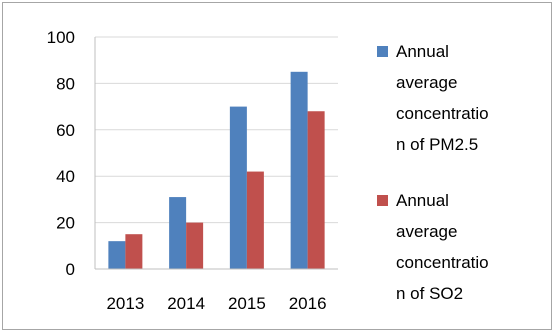 This screenshot has width=556, height=334. Describe the element at coordinates (308, 303) in the screenshot. I see `x-tick-label: 2016` at that location.